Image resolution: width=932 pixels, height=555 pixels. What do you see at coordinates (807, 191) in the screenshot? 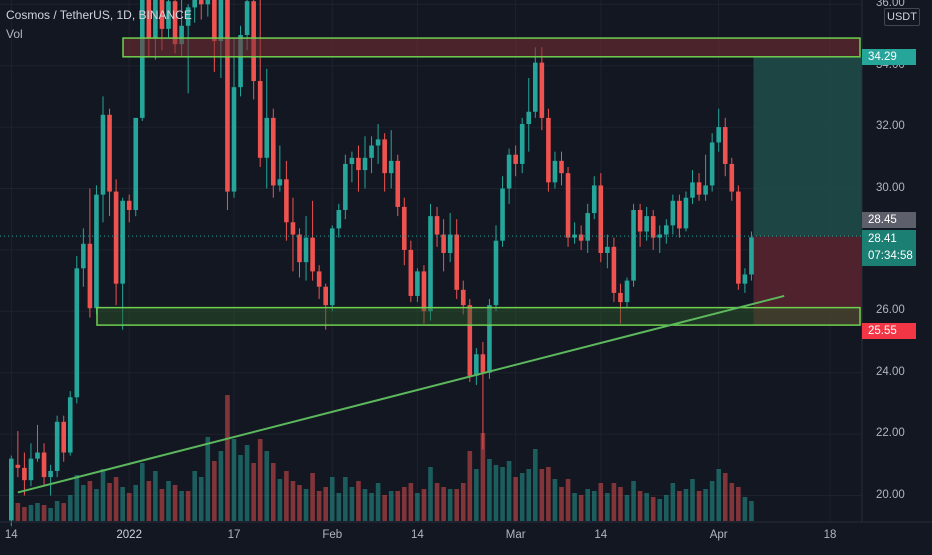
I see `position-tool` at bounding box center [807, 191].